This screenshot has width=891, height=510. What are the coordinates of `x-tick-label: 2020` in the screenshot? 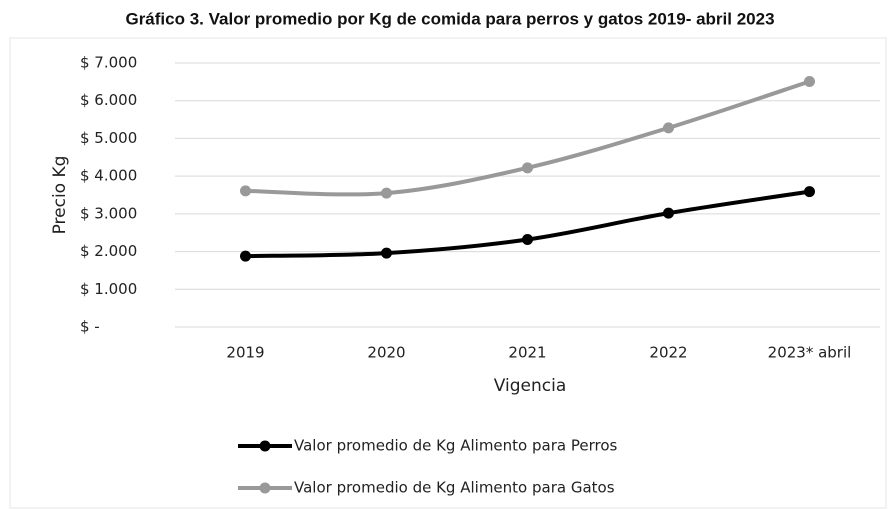 It's located at (386, 353).